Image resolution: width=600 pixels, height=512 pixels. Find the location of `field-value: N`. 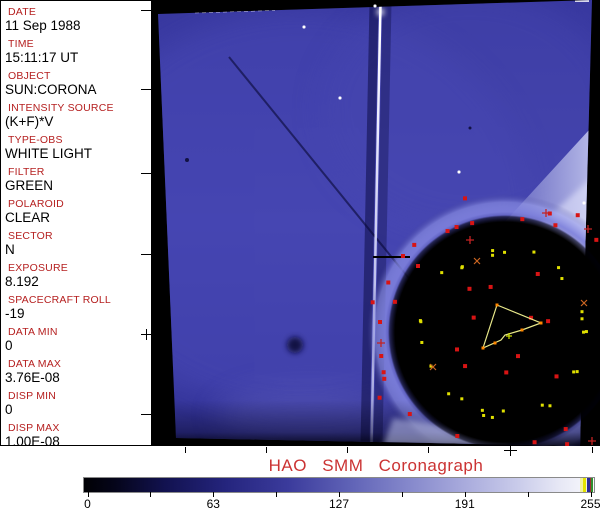

field-value: N is located at coordinates (10, 249).